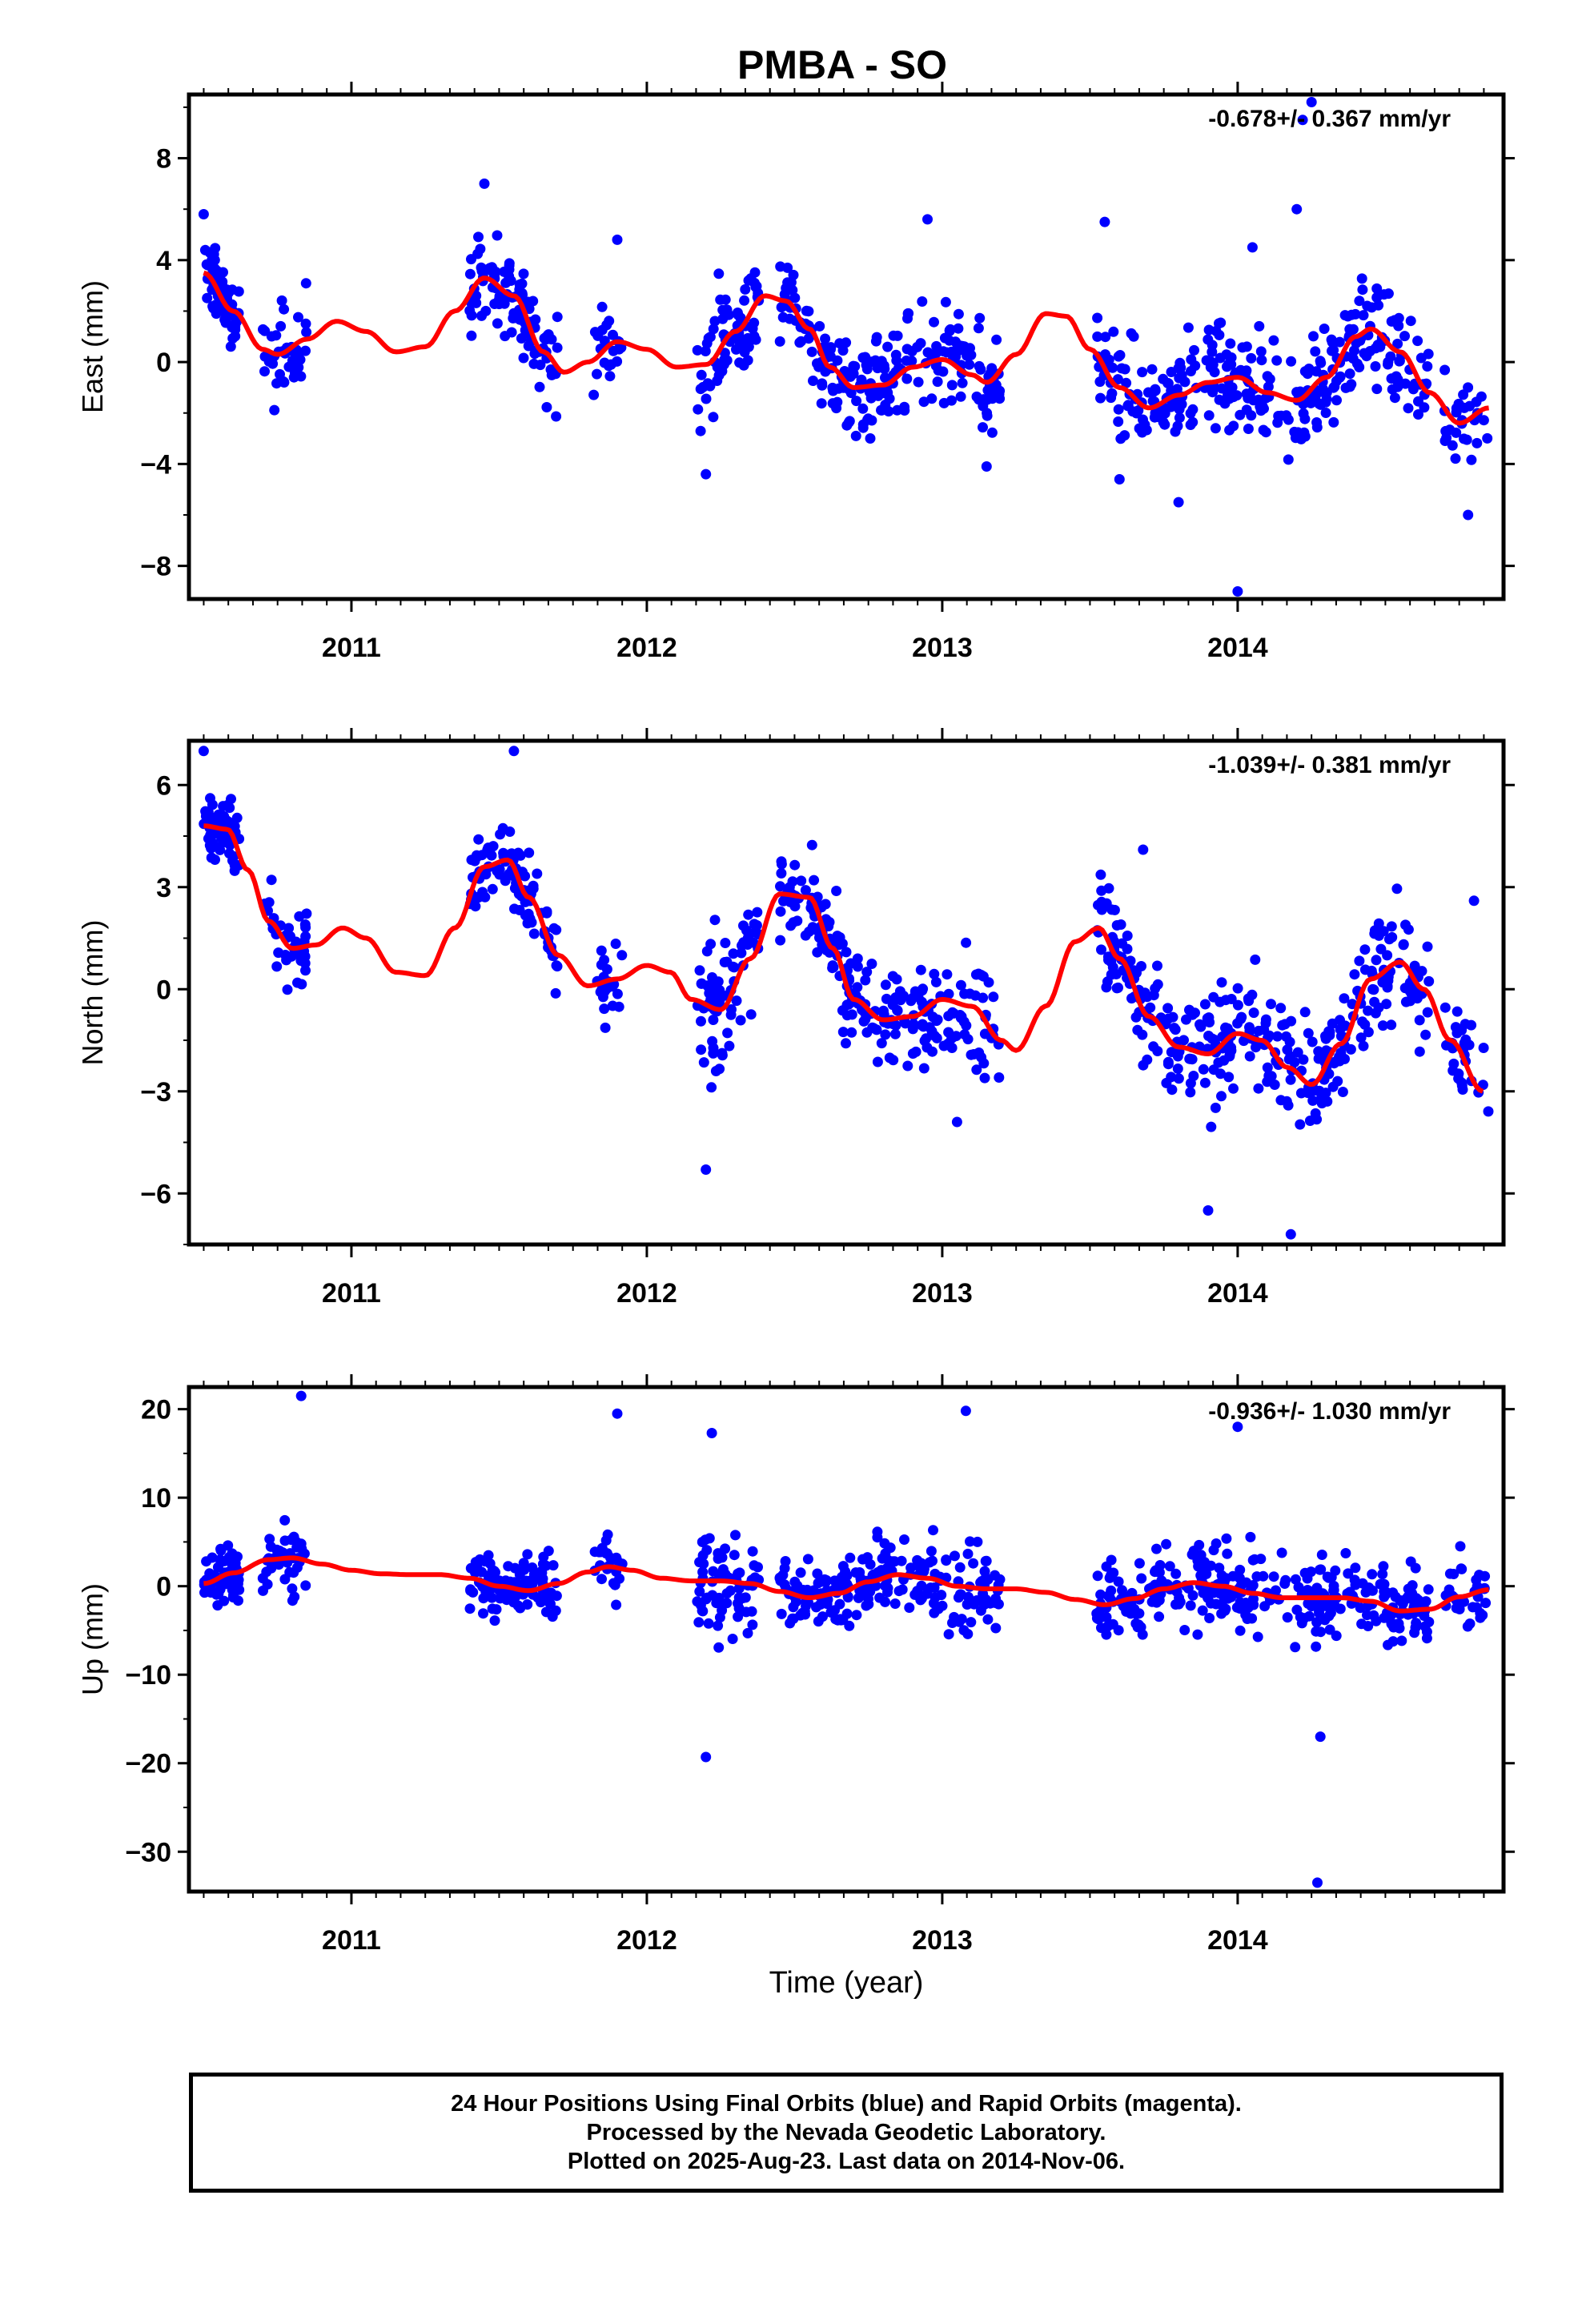 This screenshot has width=1582, height=2324. What do you see at coordinates (155, 1092) in the screenshot?
I see `y-tick-label: −3` at bounding box center [155, 1092].